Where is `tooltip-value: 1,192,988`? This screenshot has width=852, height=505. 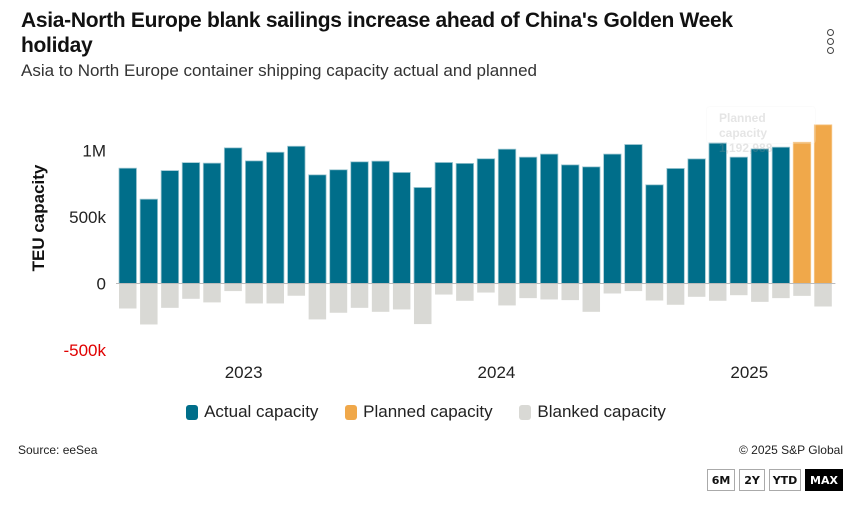
tooltip-value: 1,192,988 is located at coordinates (746, 148).